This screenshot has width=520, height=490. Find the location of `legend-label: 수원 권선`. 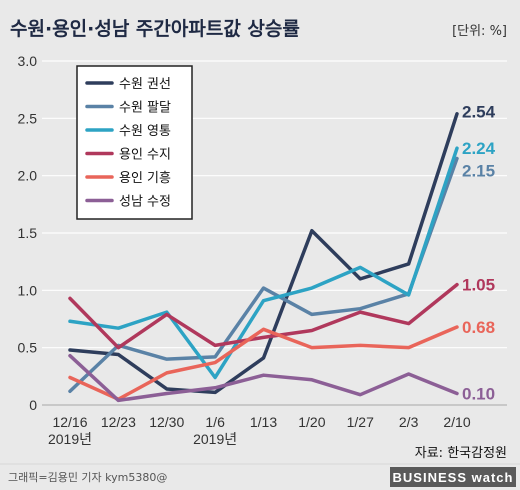

legend-label: 수원 권선 is located at coordinates (145, 84).